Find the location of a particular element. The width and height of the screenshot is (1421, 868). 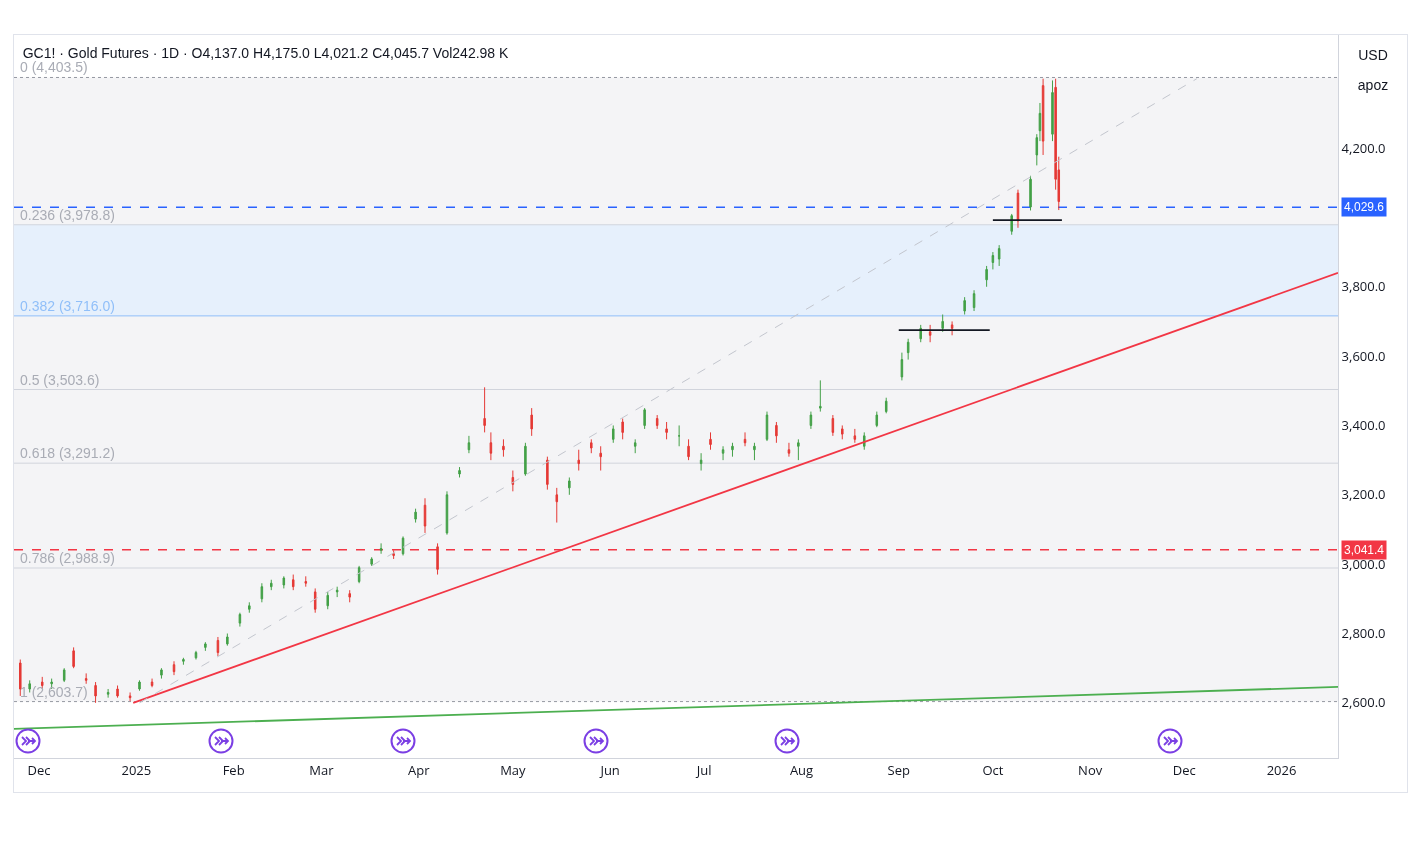

x-tick-label: Aug is located at coordinates (801, 769).